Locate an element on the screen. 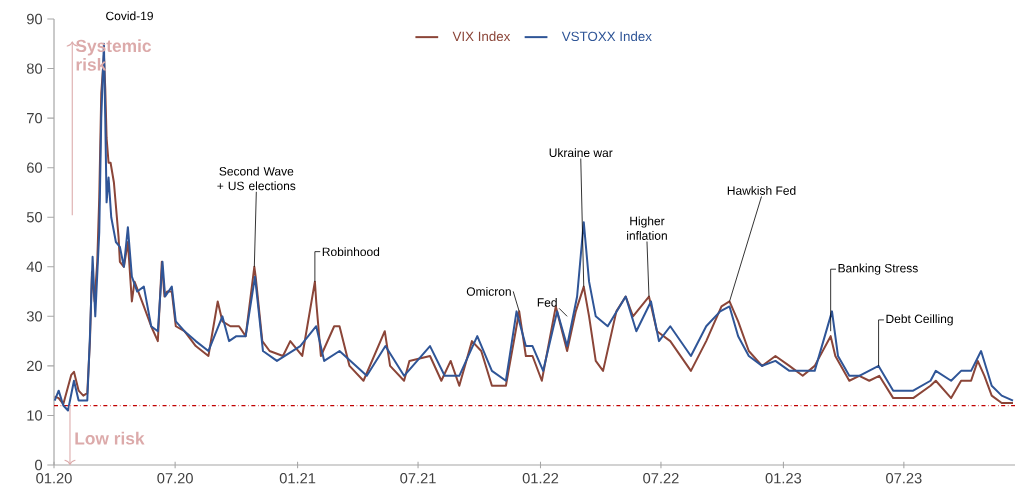 This screenshot has height=493, width=1023. y-tick-label: 10 is located at coordinates (35, 415).